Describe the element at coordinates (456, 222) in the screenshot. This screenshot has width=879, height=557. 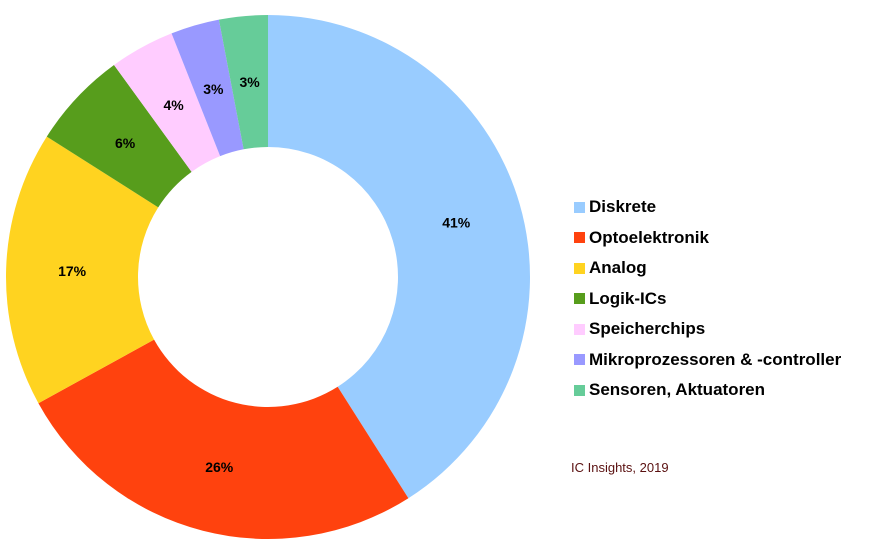
I see `data-label: 41%` at that location.